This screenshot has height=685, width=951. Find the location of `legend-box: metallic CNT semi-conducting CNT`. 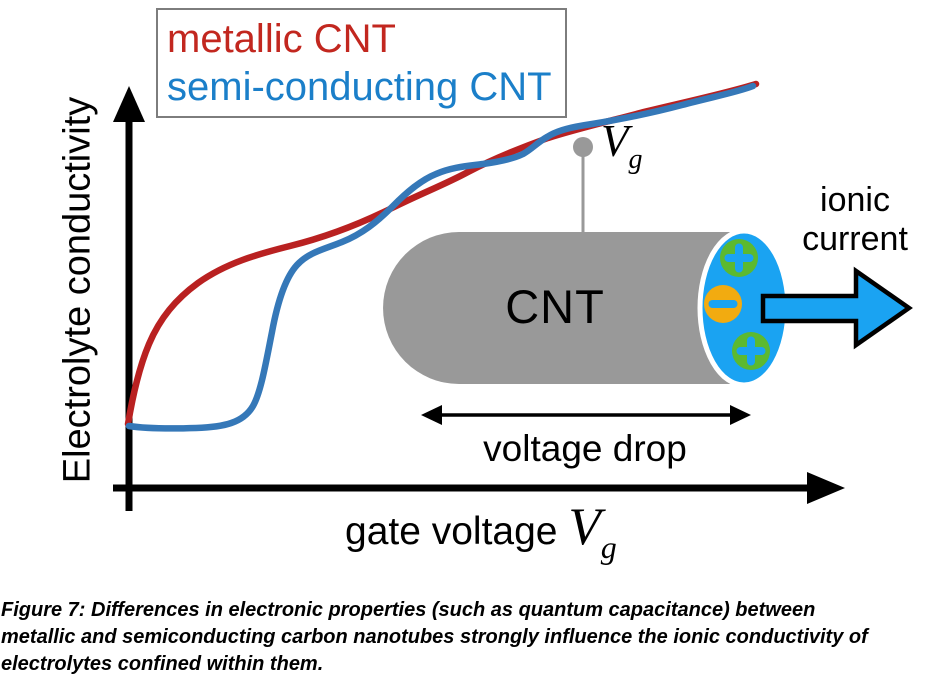

legend-box: metallic CNT semi-conducting CNT is located at coordinates (361, 63).